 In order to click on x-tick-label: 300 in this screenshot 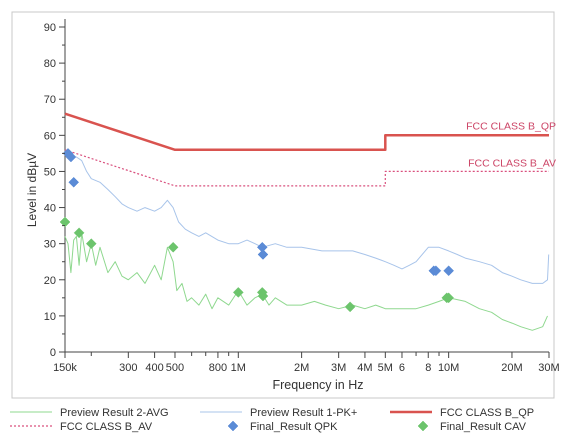, I will do `click(128, 368)`.